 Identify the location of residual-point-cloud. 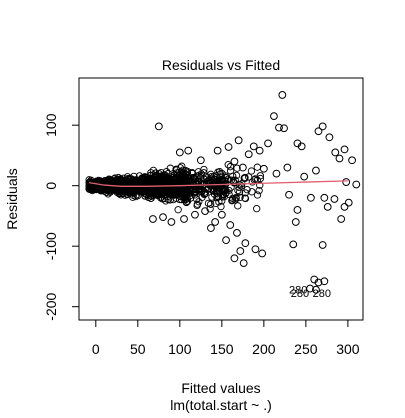
(175, 187).